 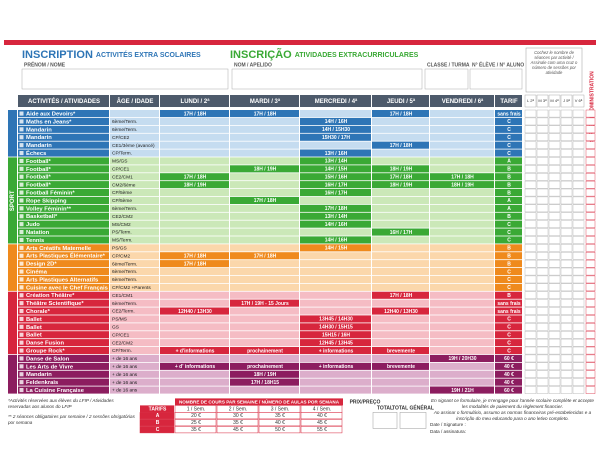 I want to click on tarif-text: B, so click(x=509, y=193).